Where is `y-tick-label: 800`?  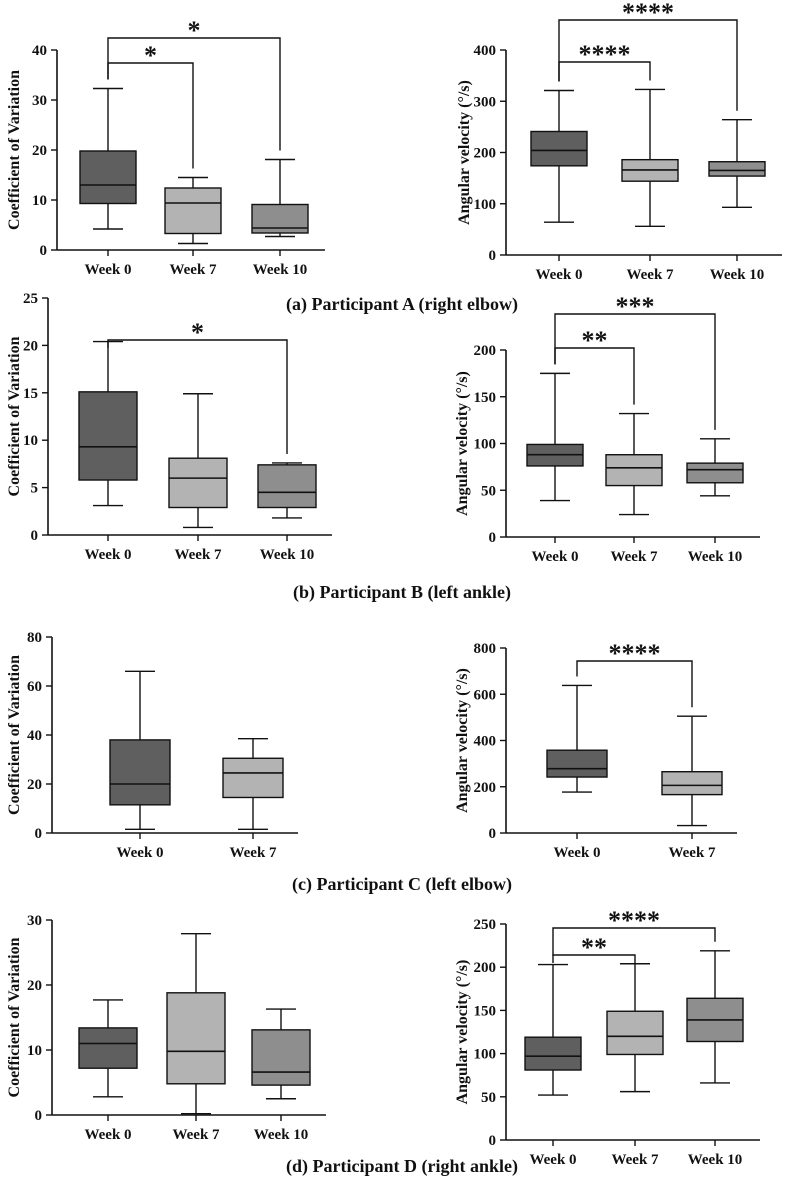 y-tick-label: 800 is located at coordinates (485, 649).